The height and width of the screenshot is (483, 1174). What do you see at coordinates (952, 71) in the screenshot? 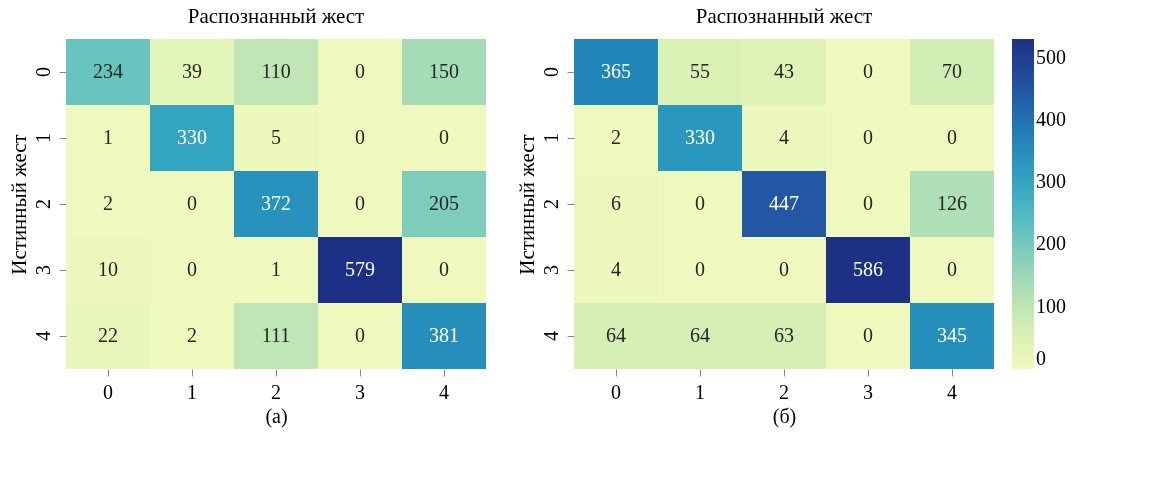
I see `data-label: 70` at bounding box center [952, 71].